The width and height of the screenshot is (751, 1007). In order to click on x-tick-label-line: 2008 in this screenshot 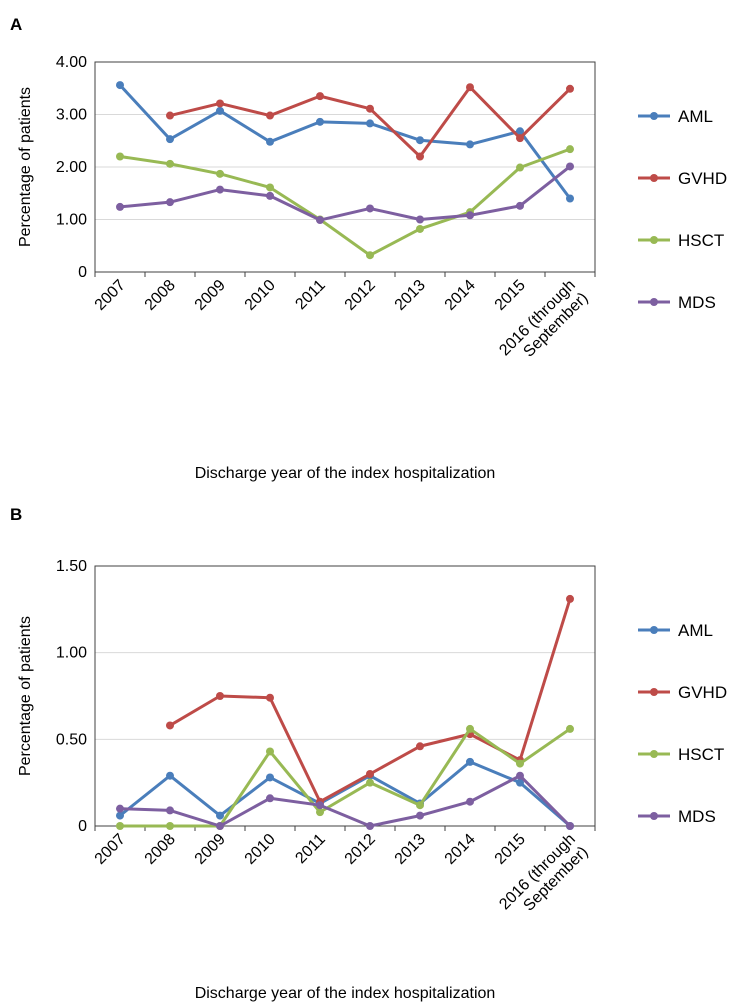, I will do `click(160, 849)`.